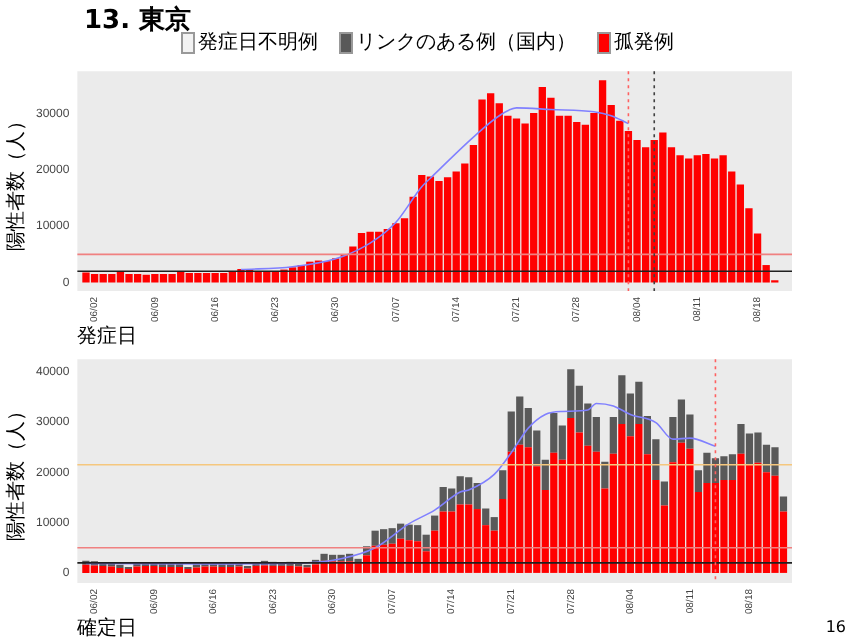 The image size is (854, 640). Describe the element at coordinates (107, 335) in the screenshot. I see `x-axis-title: 発症日` at that location.